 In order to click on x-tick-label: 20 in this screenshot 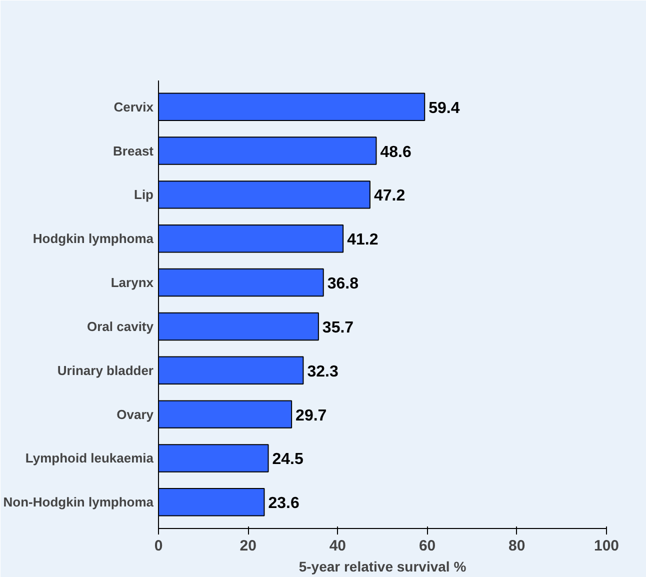, I will do `click(248, 546)`.